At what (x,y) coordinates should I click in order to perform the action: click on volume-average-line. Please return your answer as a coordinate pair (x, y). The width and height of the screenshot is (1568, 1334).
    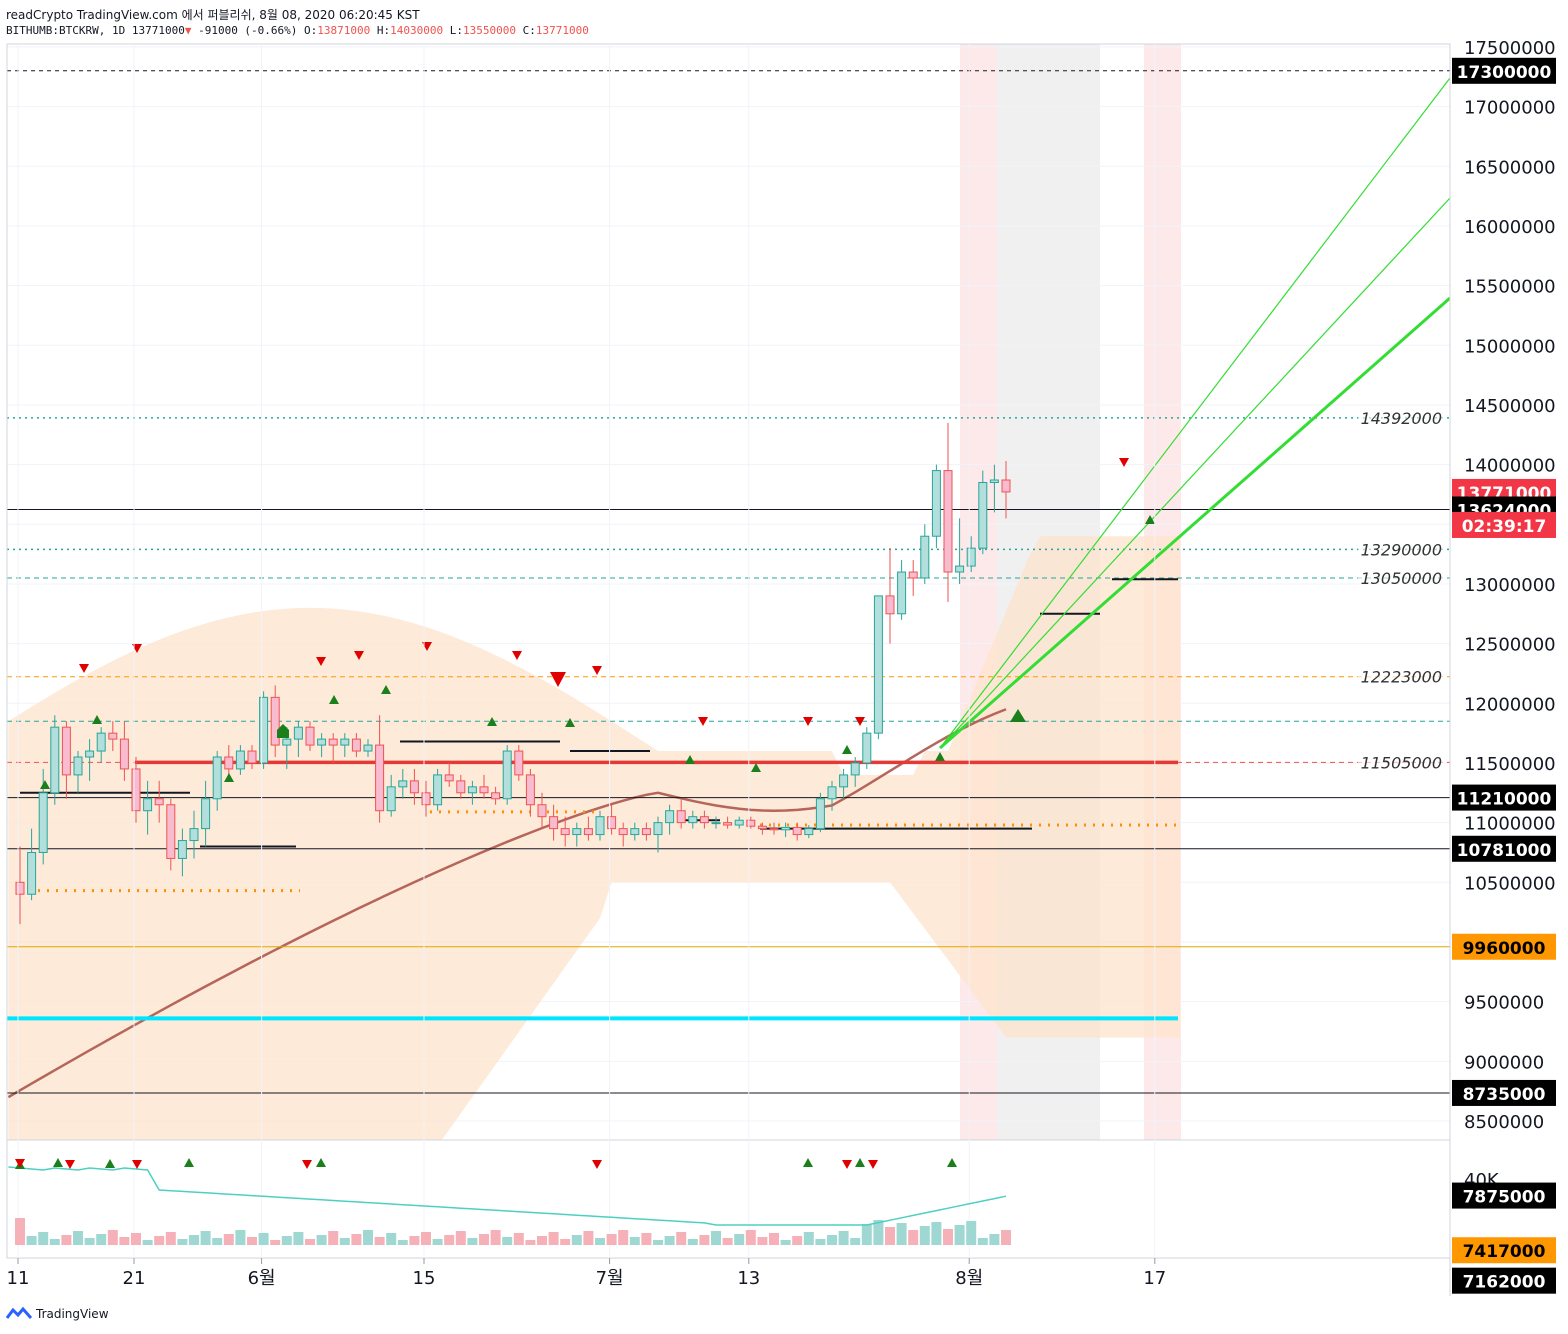
    Looking at the image, I should click on (507, 1196).